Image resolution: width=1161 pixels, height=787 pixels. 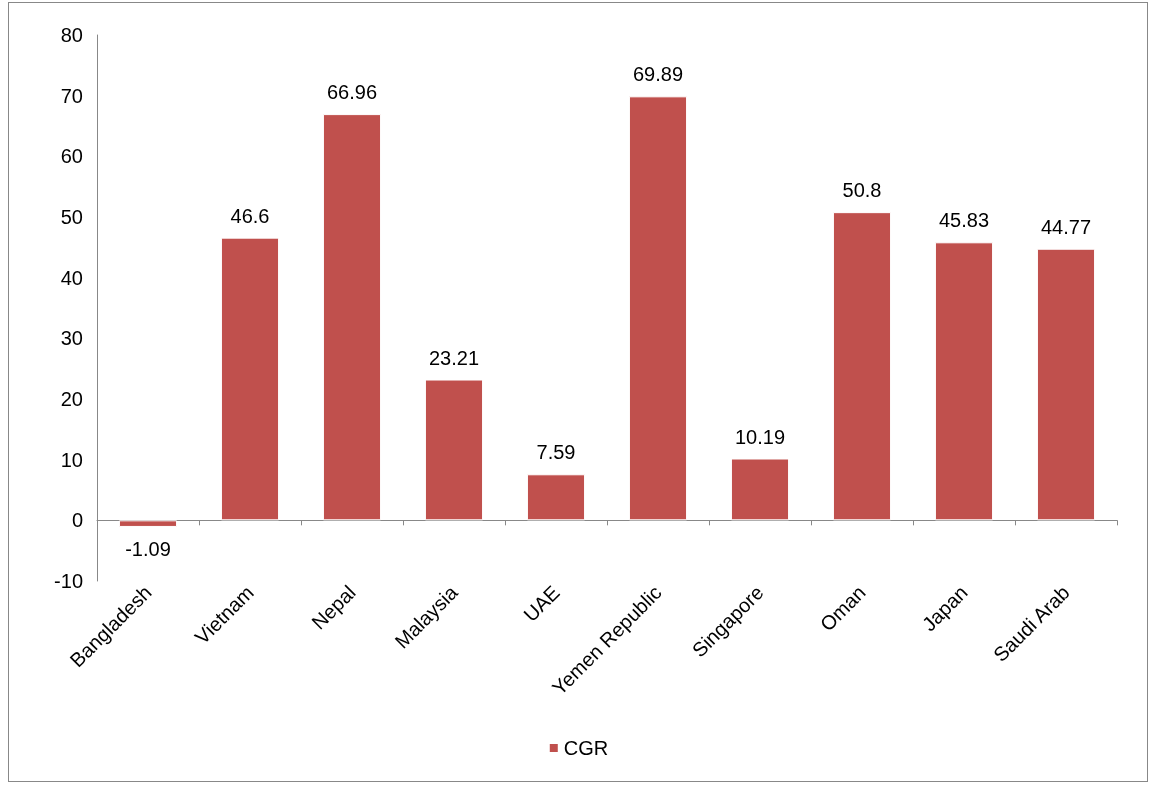 What do you see at coordinates (71, 399) in the screenshot?
I see `y-tick-label: 20` at bounding box center [71, 399].